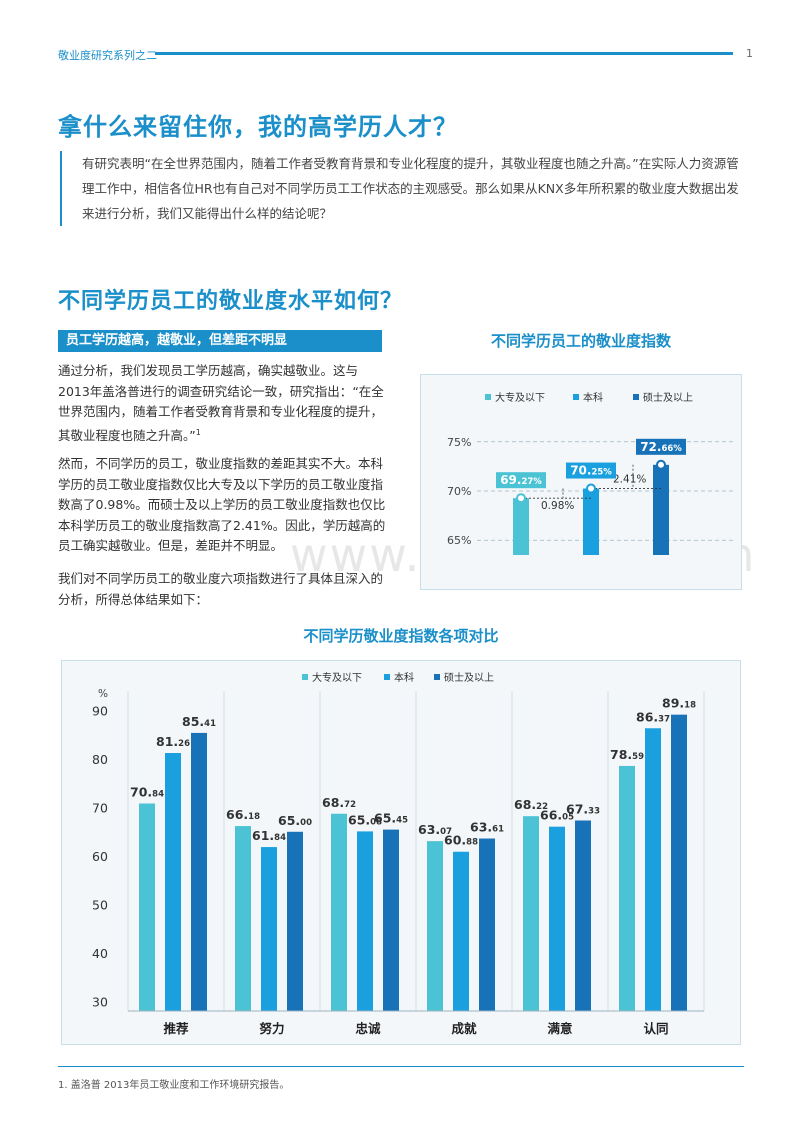 This screenshot has height=1132, width=800. What do you see at coordinates (391, 818) in the screenshot?
I see `value-label: 65.45` at bounding box center [391, 818].